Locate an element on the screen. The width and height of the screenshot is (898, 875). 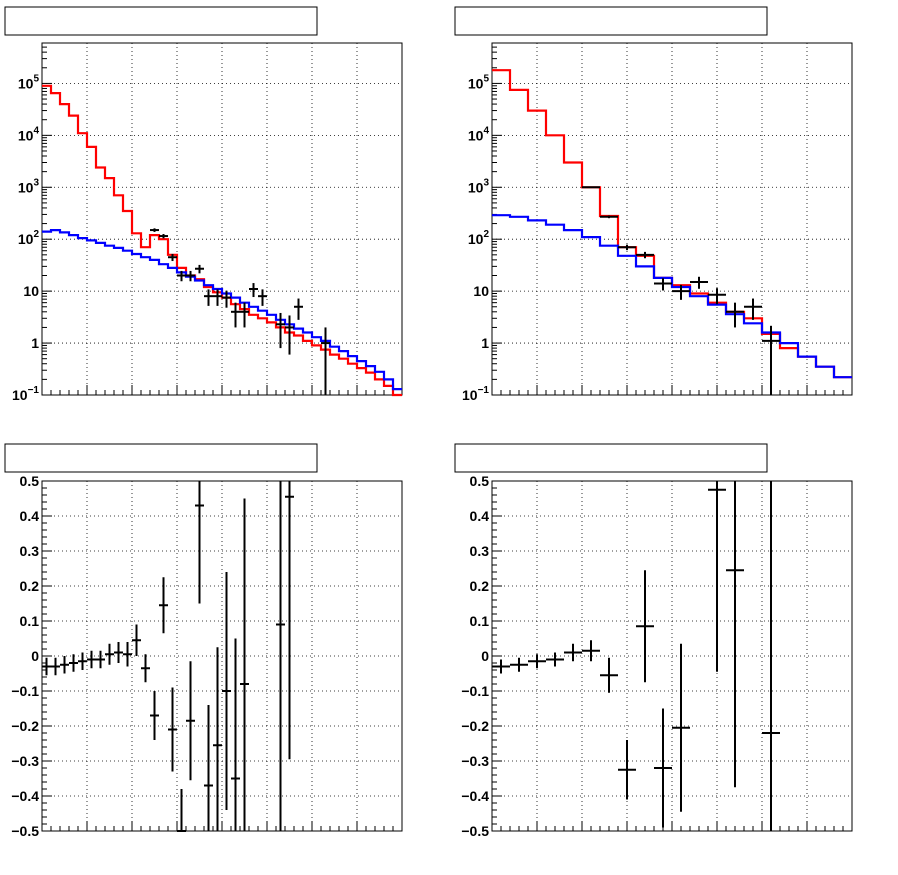
model-source-step-line is located at coordinates (672, 296).